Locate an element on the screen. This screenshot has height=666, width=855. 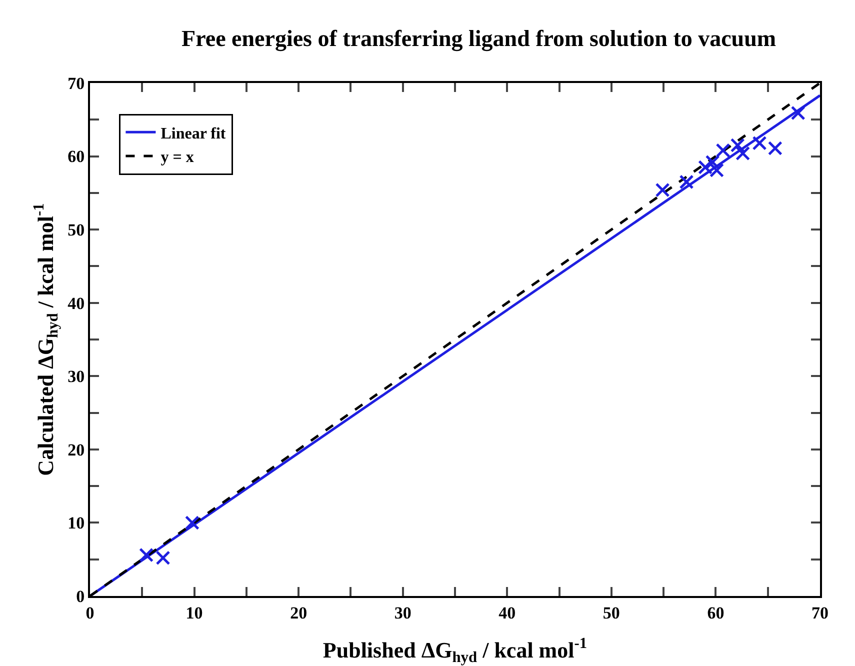
x-tick-label: 40 is located at coordinates (507, 612).